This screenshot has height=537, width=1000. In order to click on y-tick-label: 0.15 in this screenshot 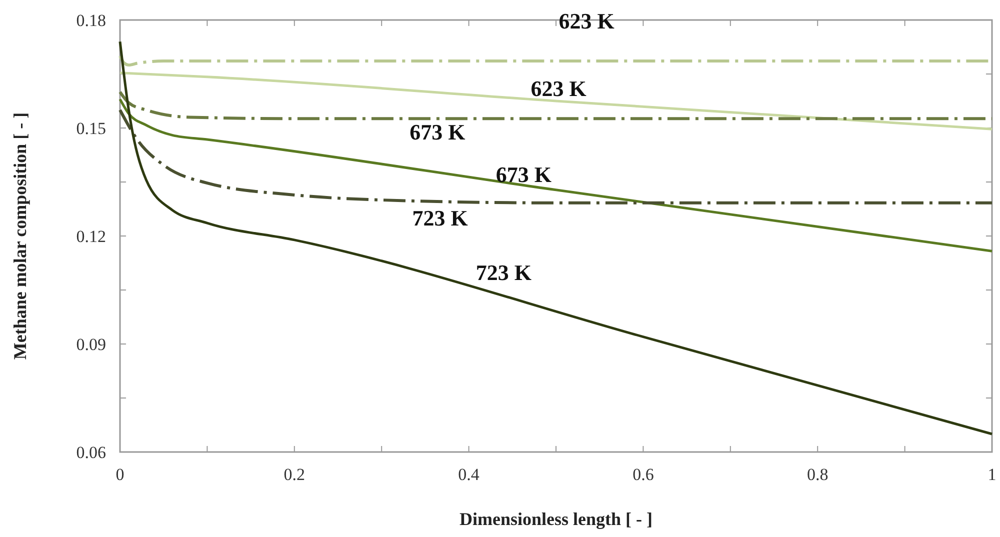, I will do `click(91, 128)`.